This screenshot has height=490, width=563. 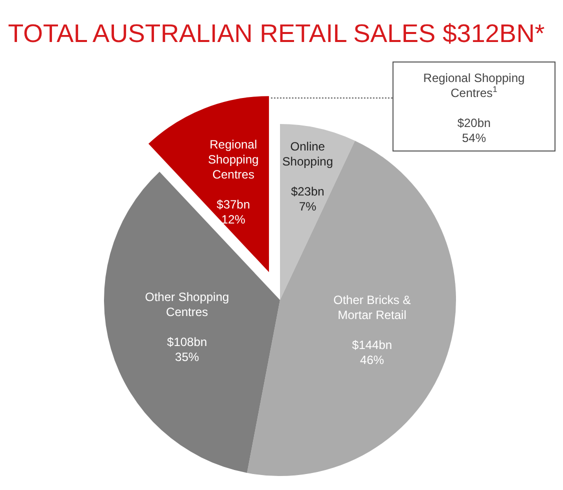 I want to click on slice-label: Other Bricks & Mortar Retail, so click(x=372, y=307).